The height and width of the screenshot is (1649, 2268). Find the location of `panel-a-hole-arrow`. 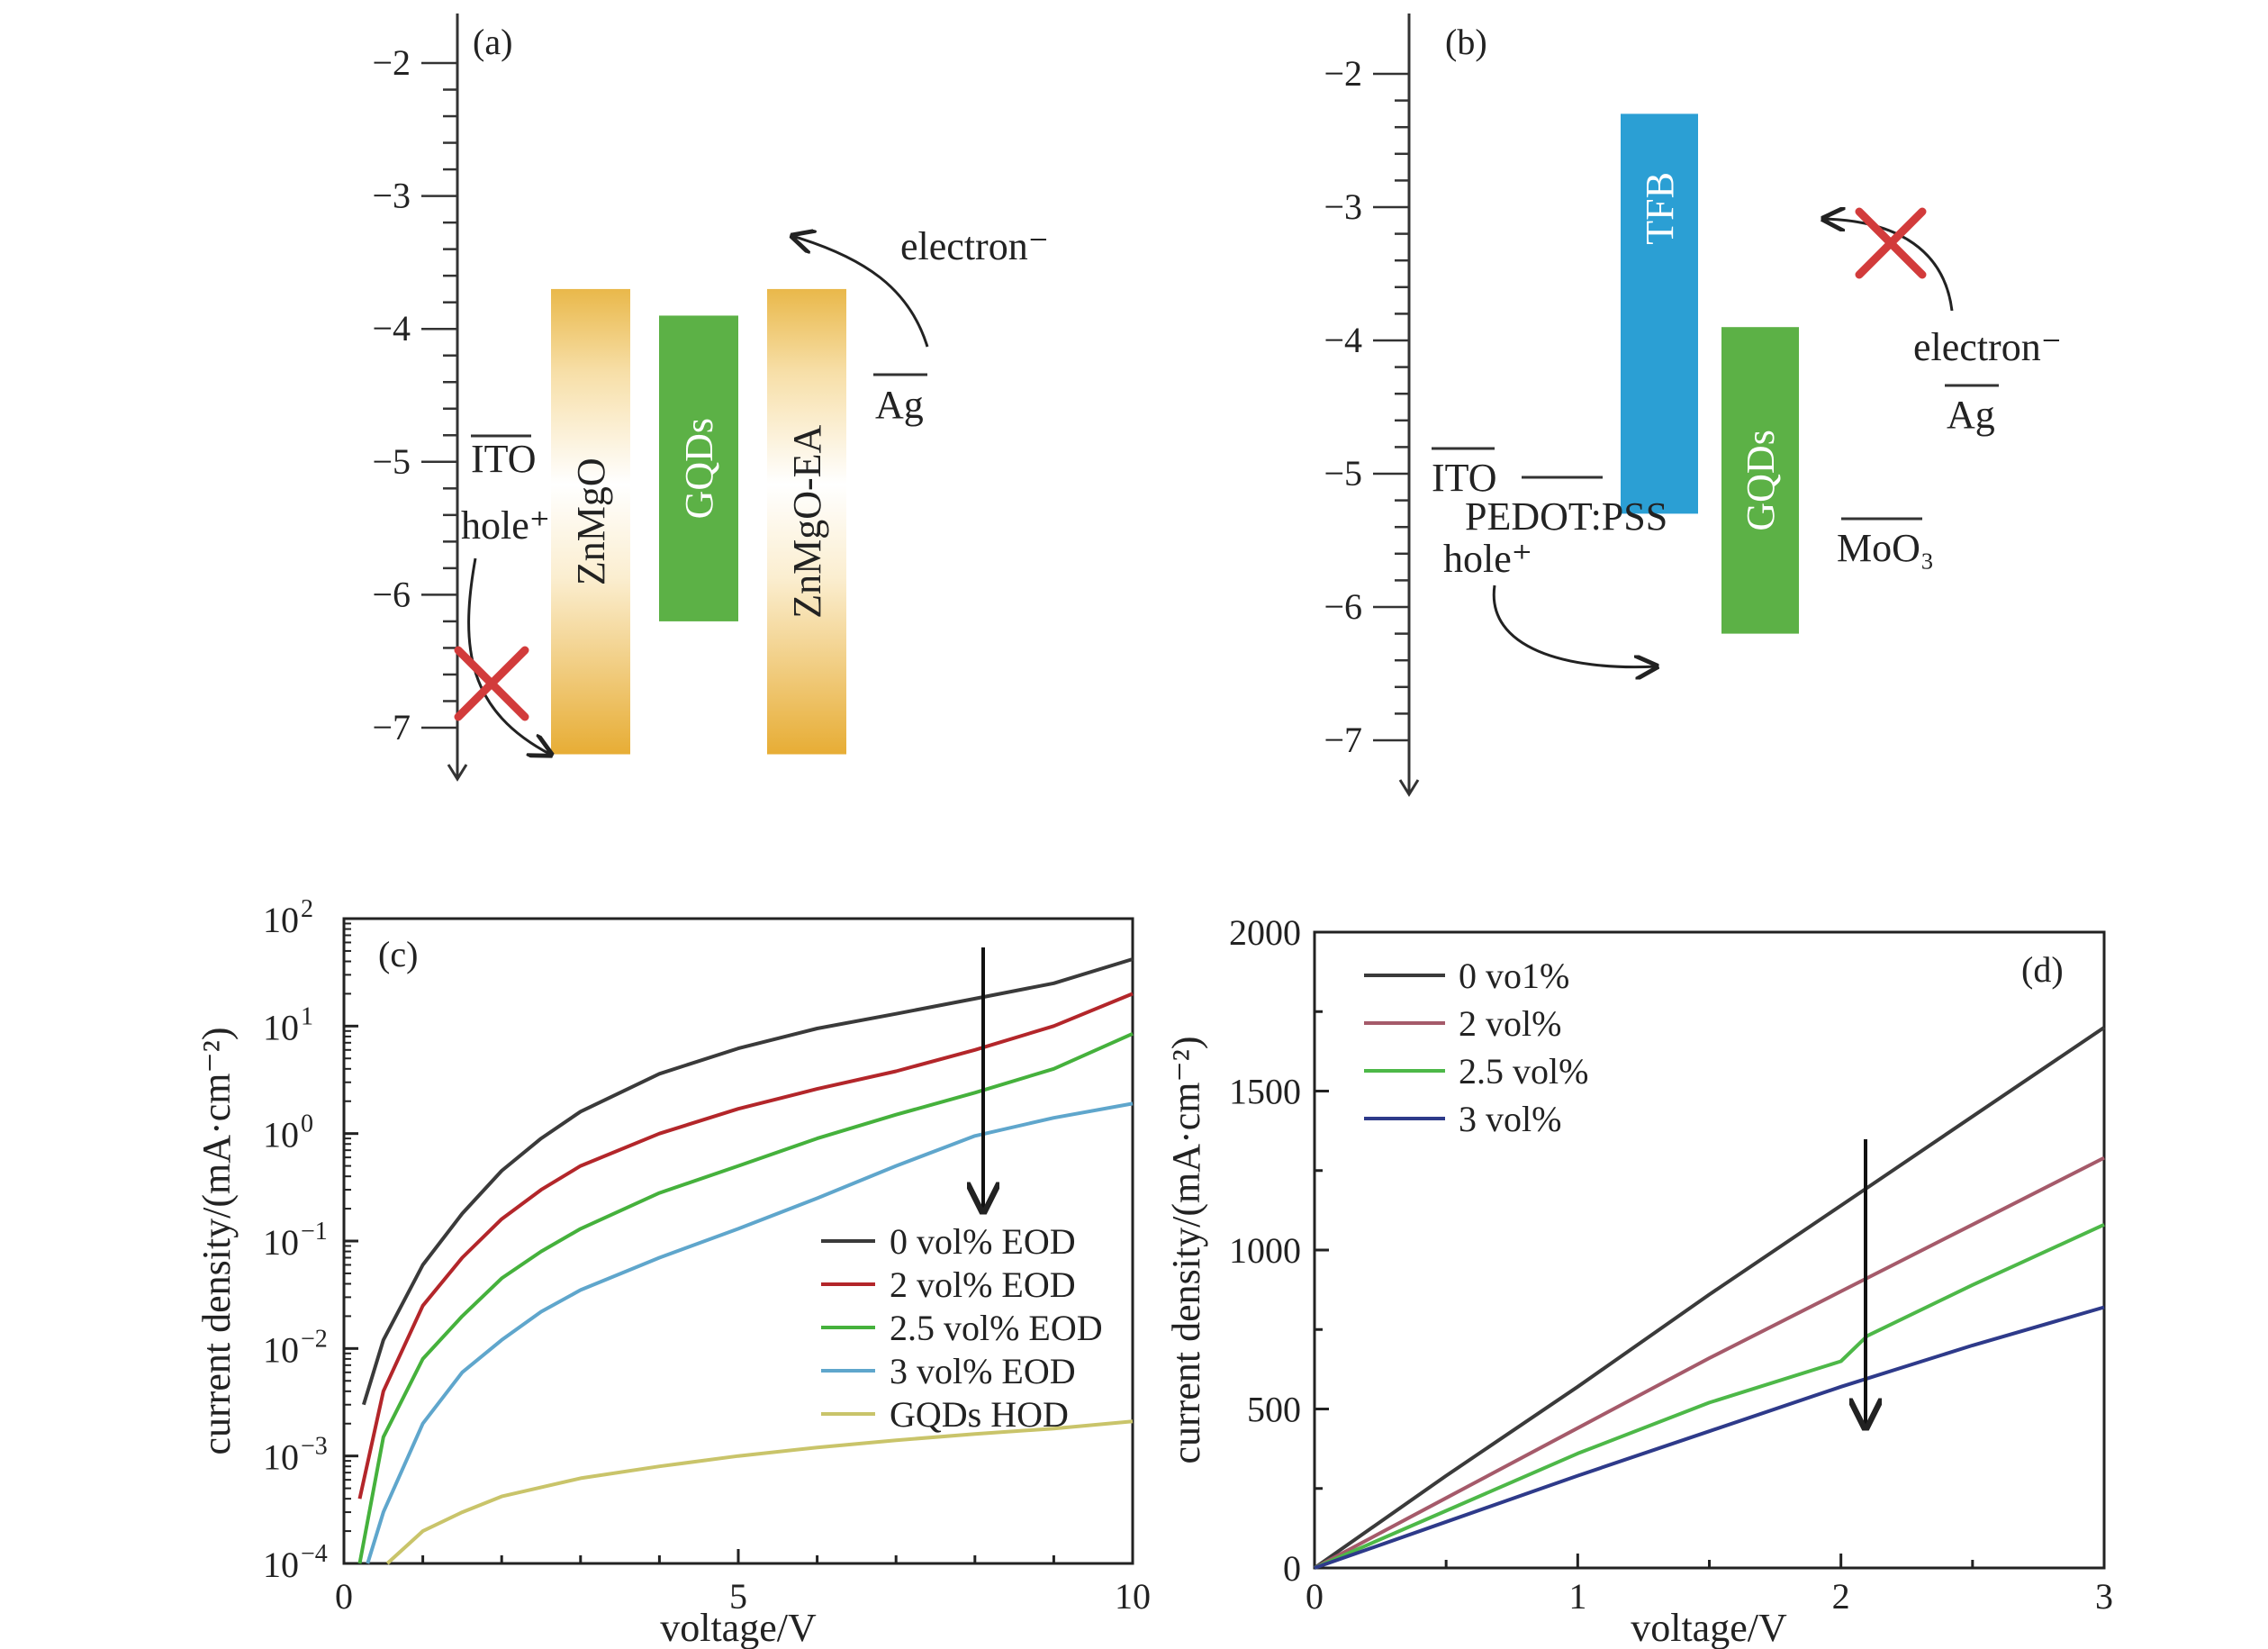

panel-a-hole-arrow is located at coordinates (509, 656).